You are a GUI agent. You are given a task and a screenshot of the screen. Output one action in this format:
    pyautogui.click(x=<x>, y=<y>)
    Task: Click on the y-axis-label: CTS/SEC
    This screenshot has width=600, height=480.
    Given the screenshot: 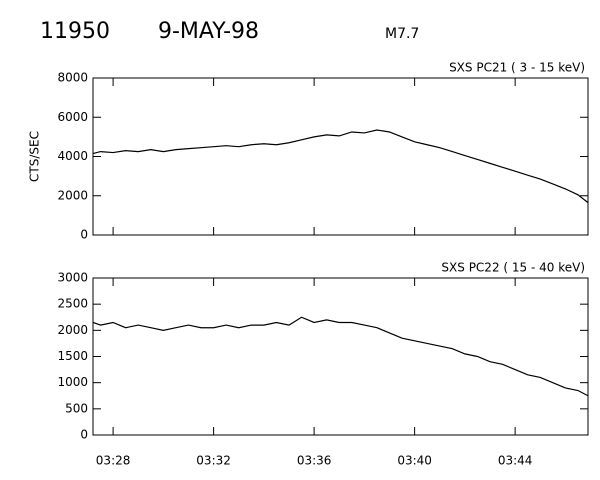 What is the action you would take?
    pyautogui.click(x=35, y=156)
    